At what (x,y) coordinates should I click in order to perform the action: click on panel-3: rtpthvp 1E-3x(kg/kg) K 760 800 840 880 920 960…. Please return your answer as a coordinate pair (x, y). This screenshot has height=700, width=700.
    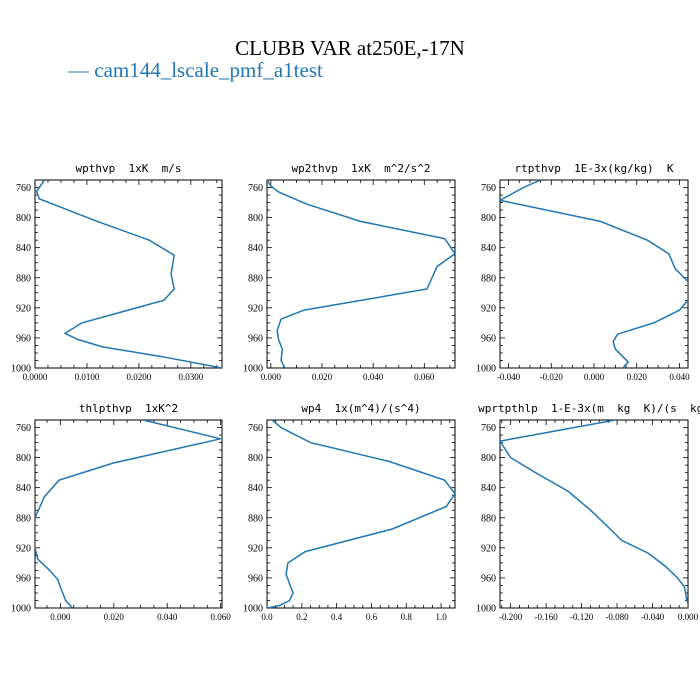
    Looking at the image, I should click on (583, 272).